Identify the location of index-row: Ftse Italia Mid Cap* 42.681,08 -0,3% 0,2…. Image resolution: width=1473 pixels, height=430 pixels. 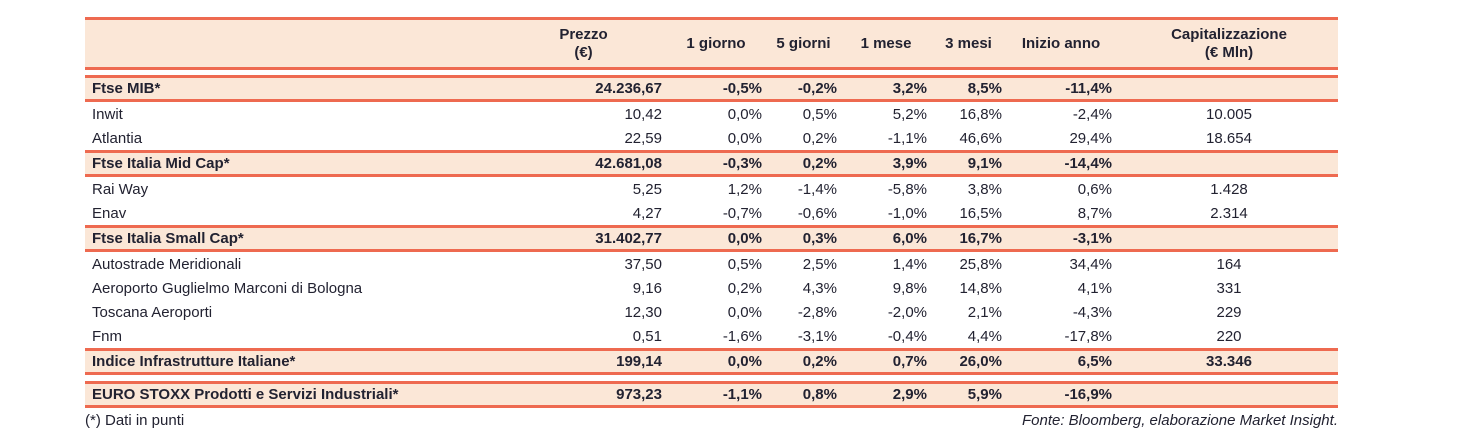
(711, 163).